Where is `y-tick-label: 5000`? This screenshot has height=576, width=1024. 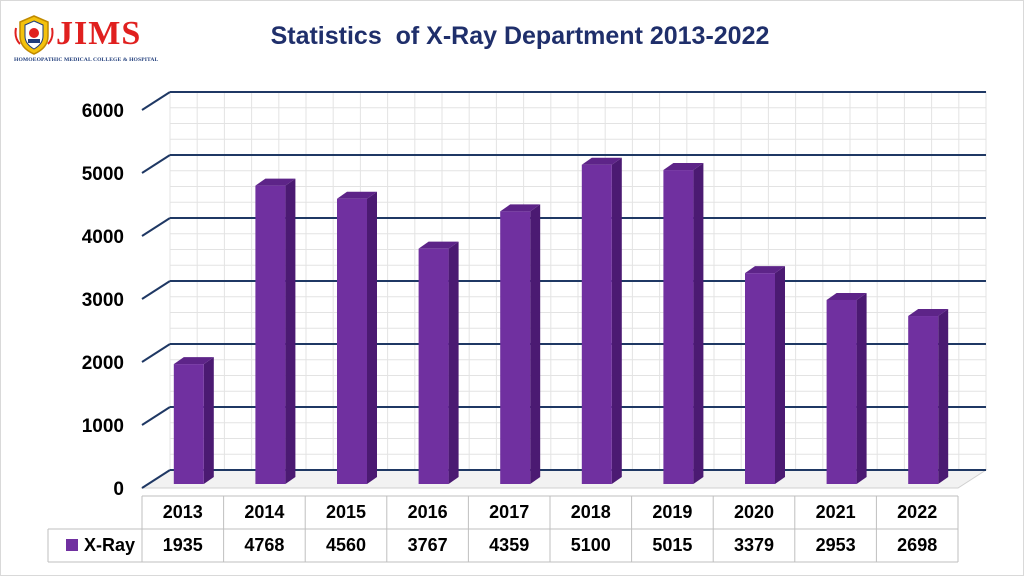
y-tick-label: 5000 is located at coordinates (103, 174).